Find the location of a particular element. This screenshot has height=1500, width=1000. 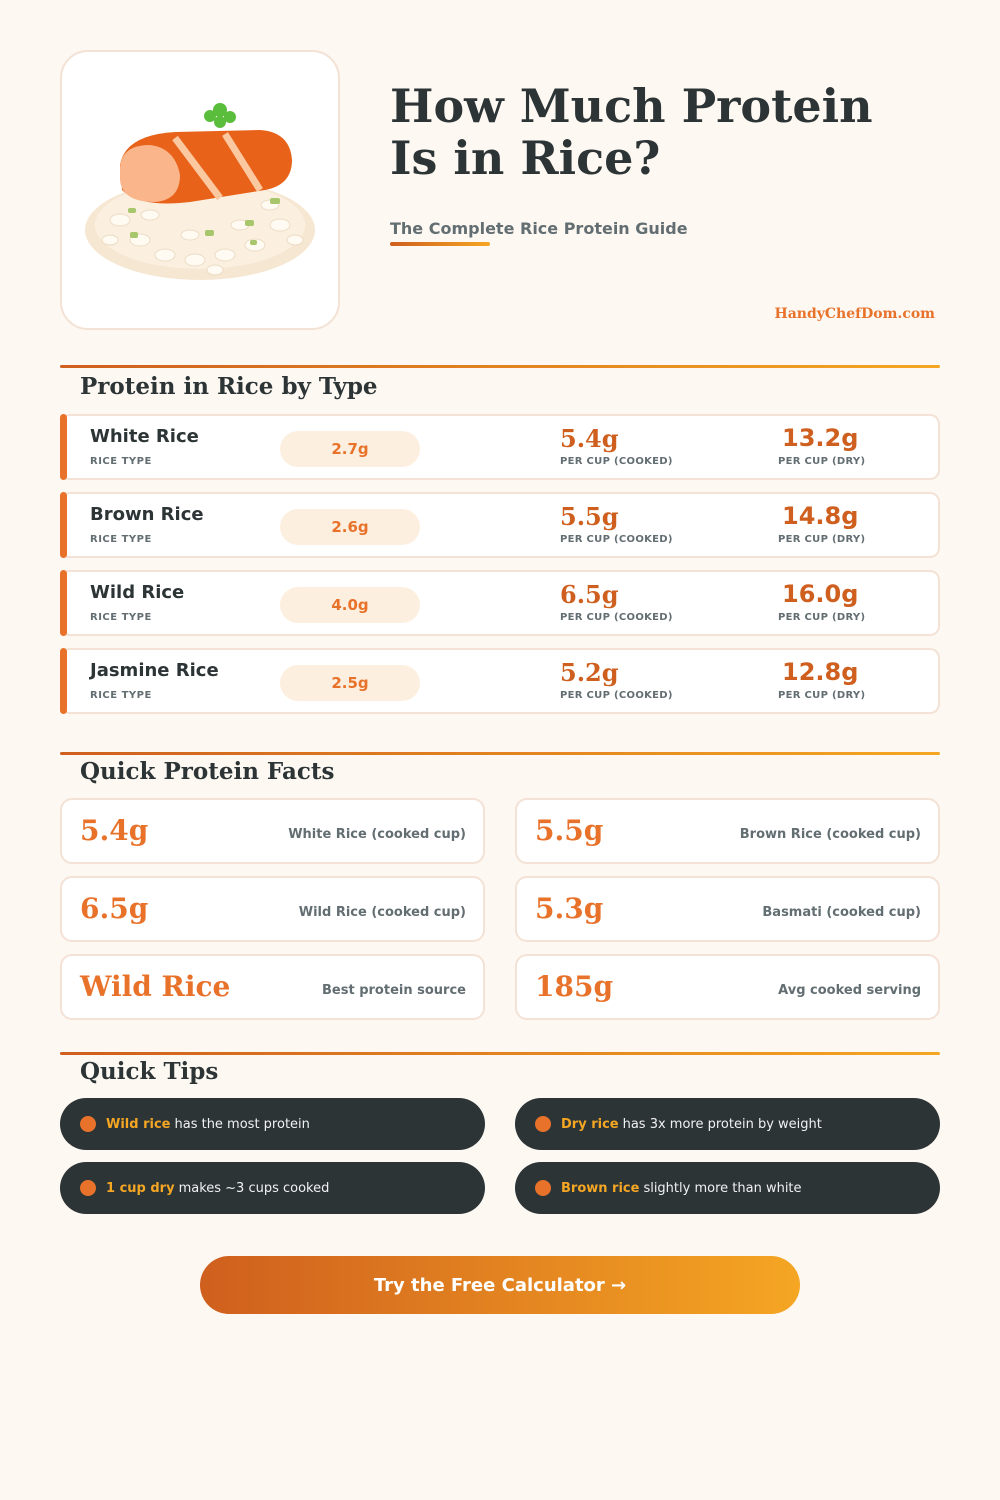

tip-item: Brown rice slightly more than white is located at coordinates (727, 1188).